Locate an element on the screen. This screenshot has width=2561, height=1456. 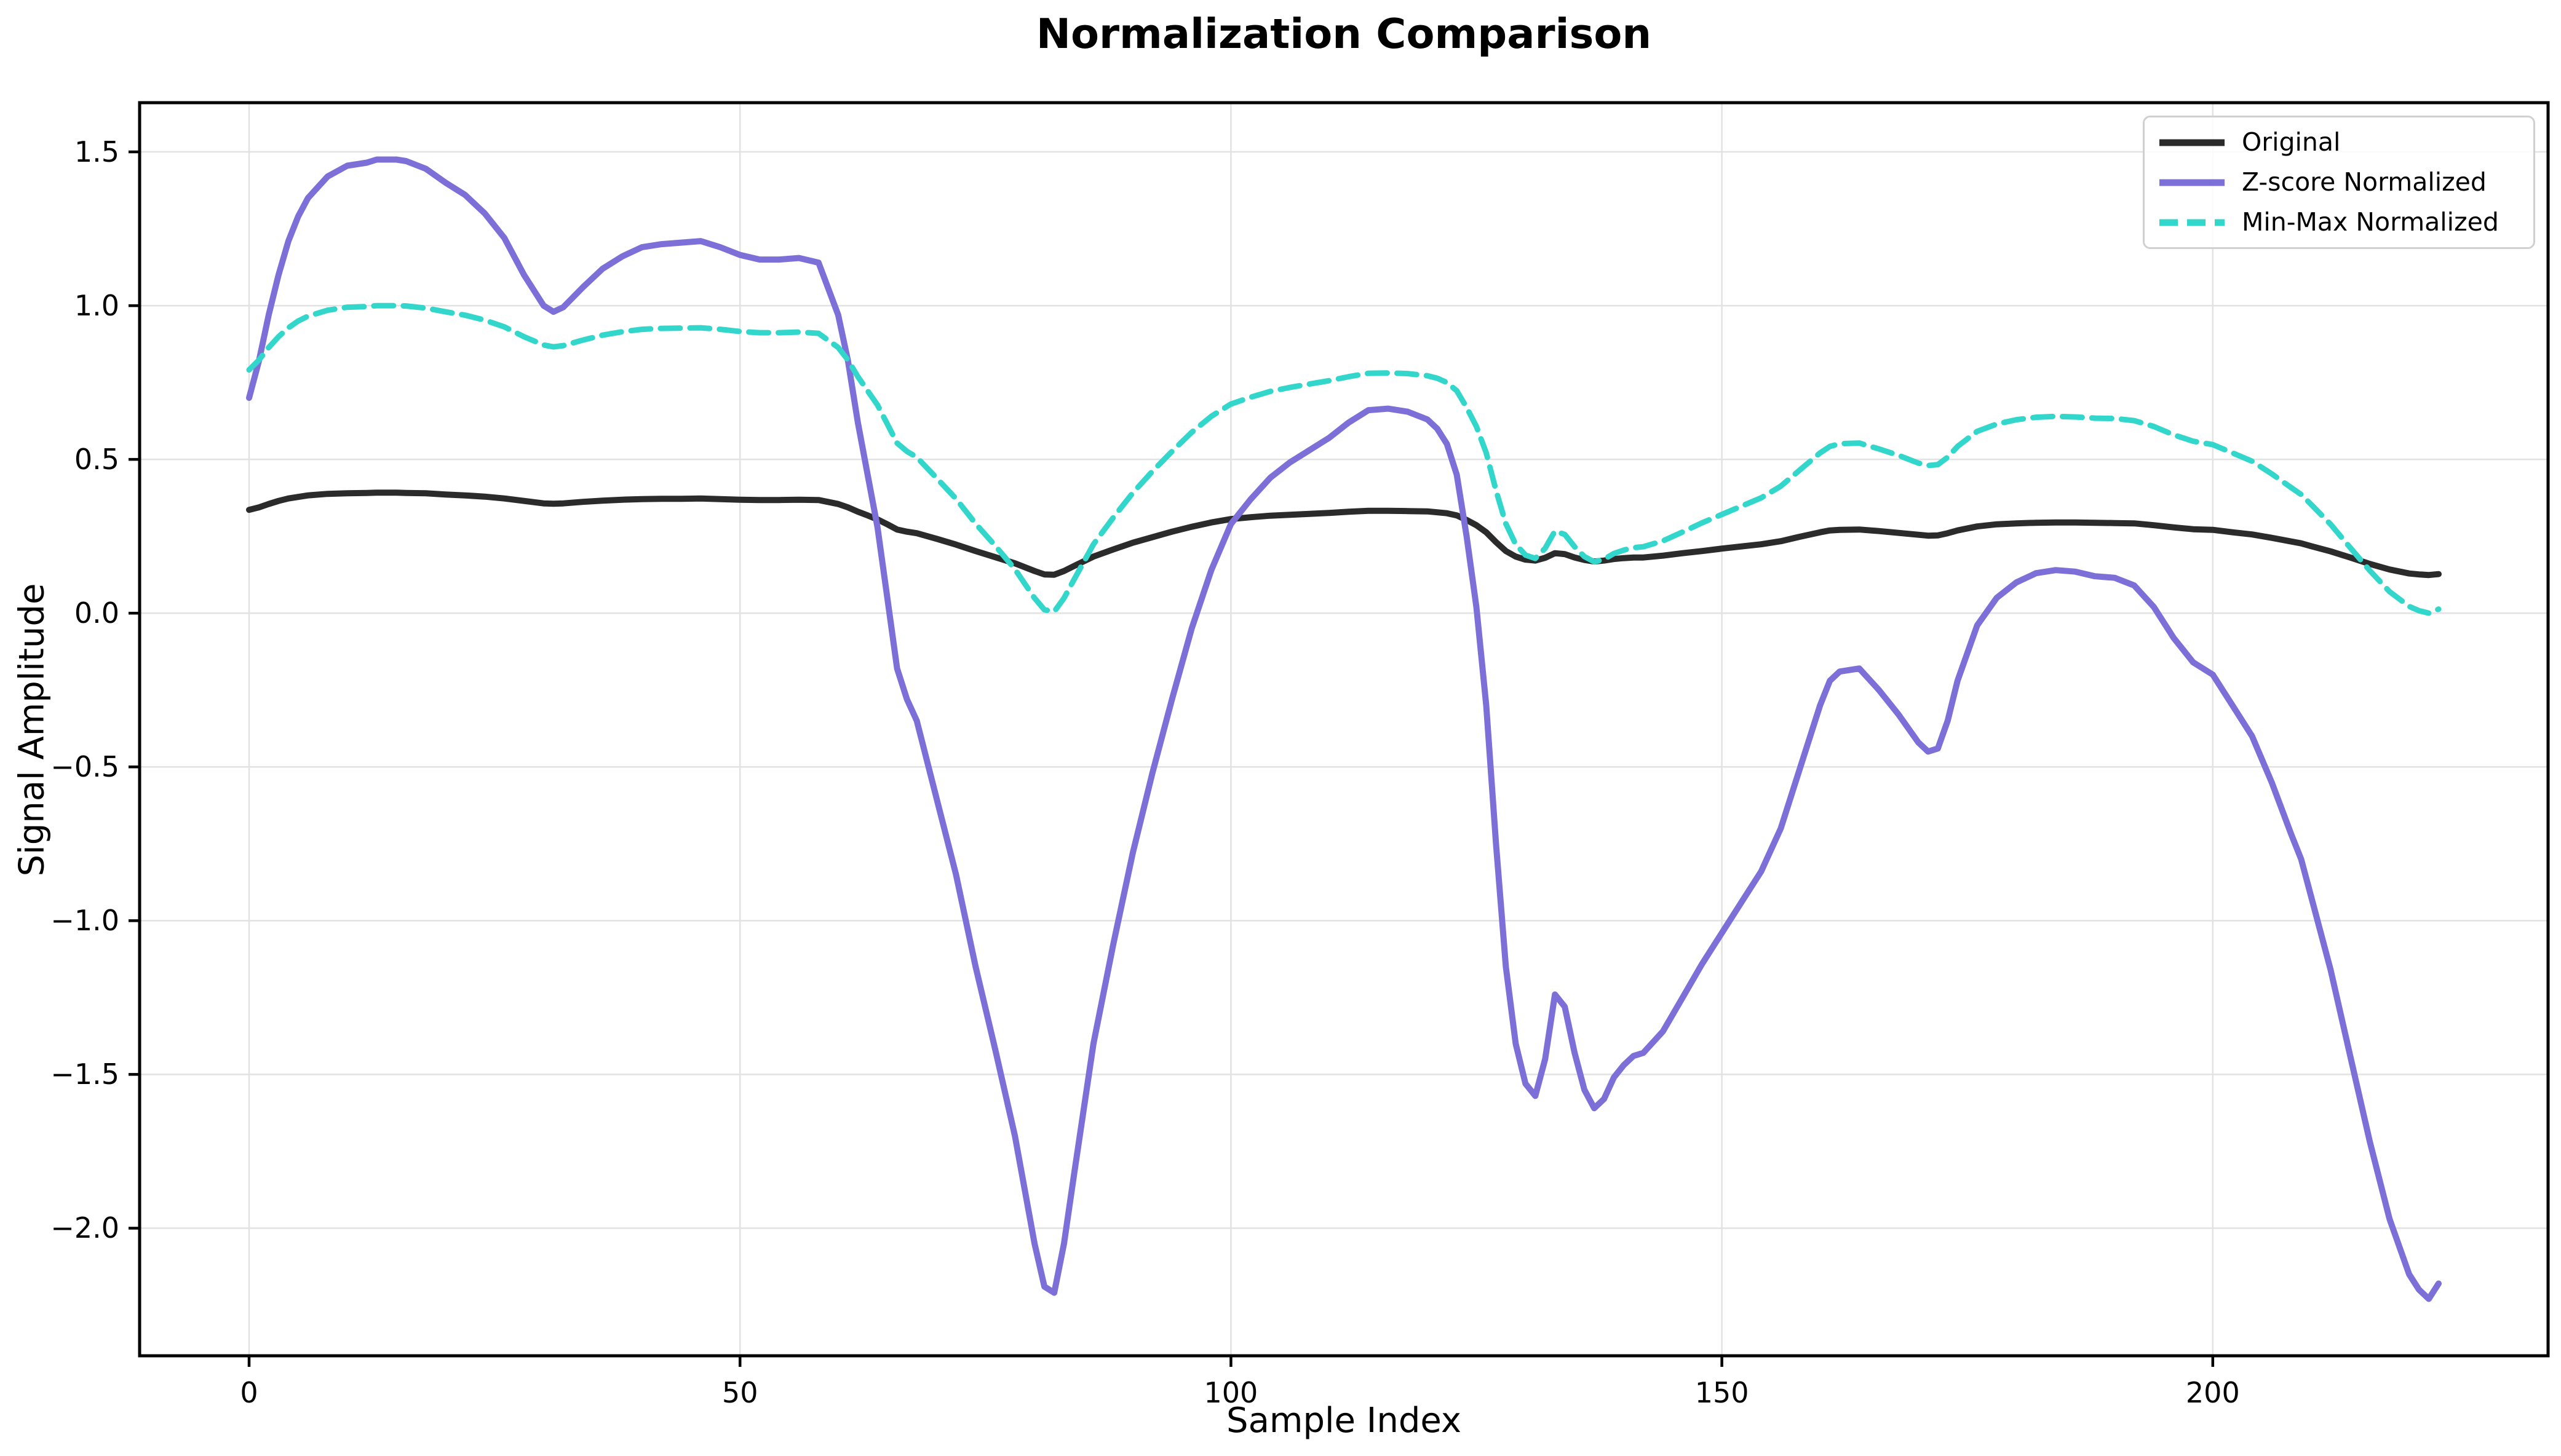
y-tick-label: −0.5 is located at coordinates (85, 767).